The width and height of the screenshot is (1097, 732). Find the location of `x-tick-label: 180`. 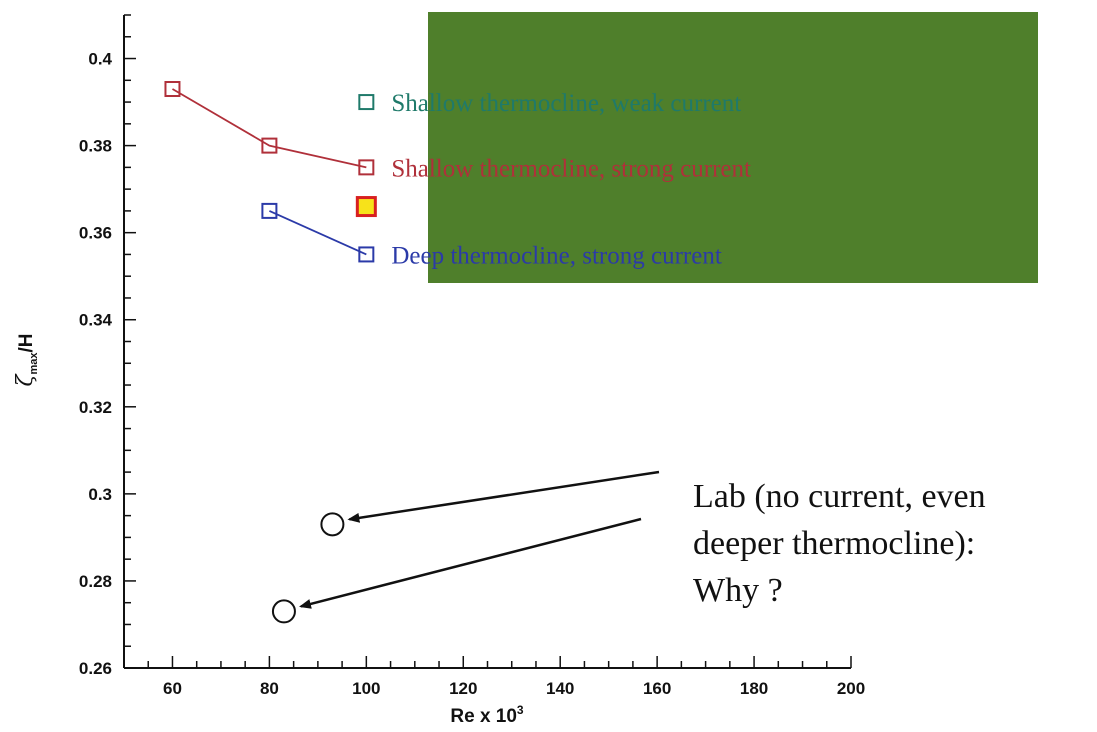

x-tick-label: 180 is located at coordinates (754, 688).